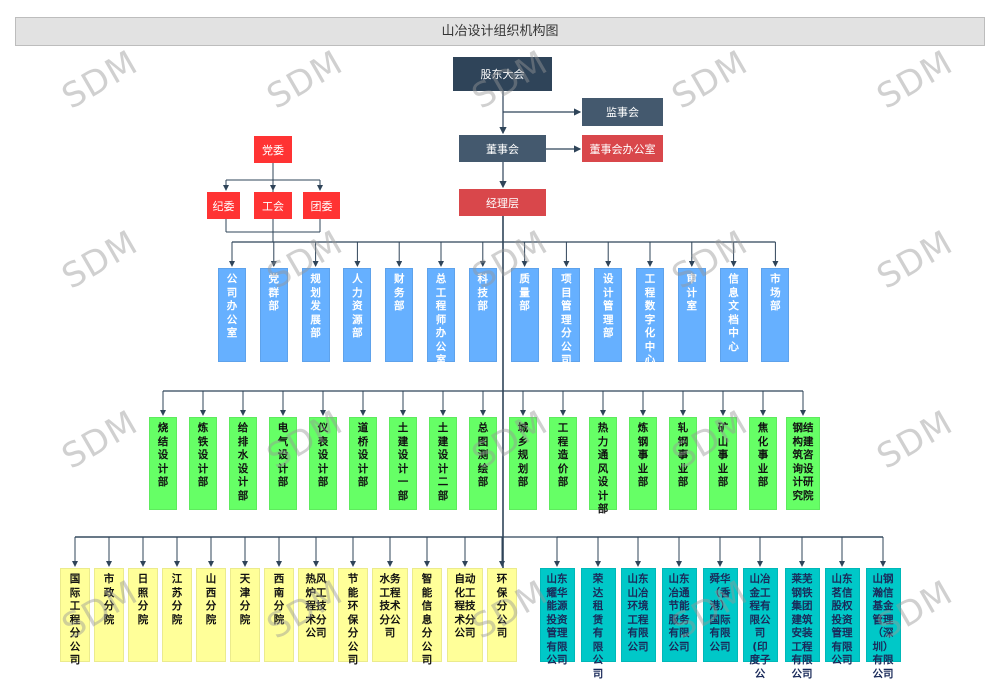 This screenshot has width=1000, height=679. I want to click on design-department-label: 土建设计二部, so click(443, 462).